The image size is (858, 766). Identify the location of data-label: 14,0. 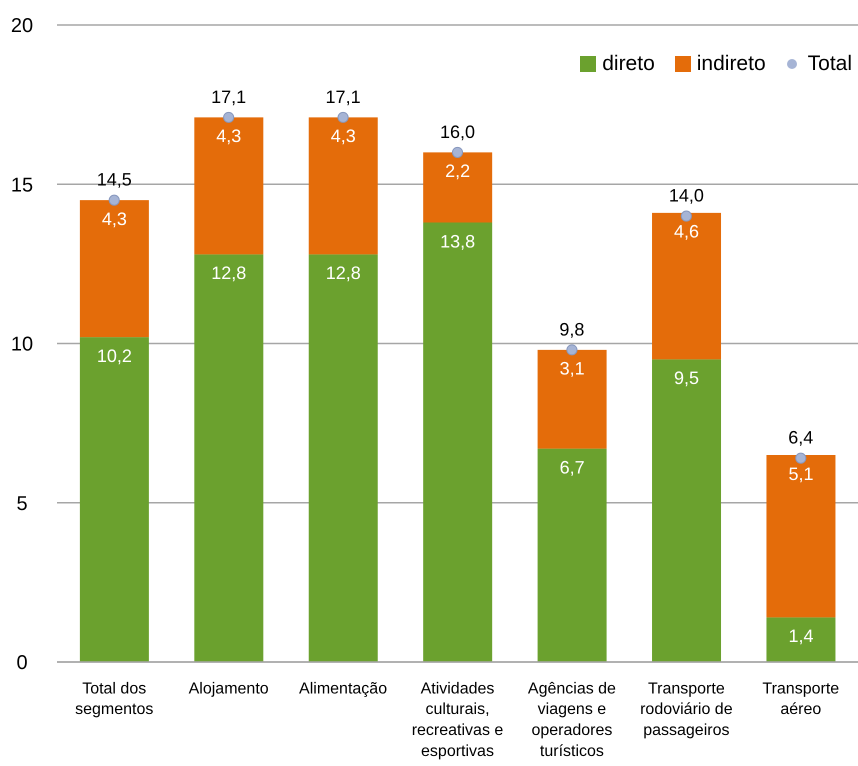
(686, 196).